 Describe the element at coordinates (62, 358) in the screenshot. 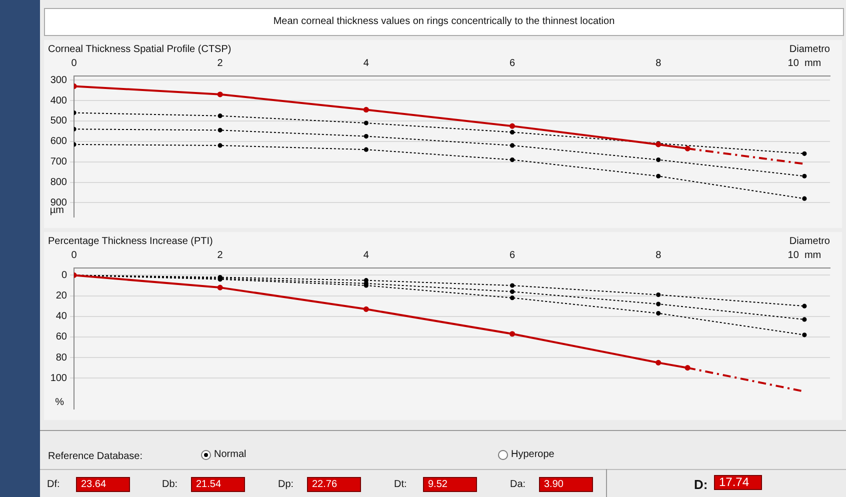

I see `y-tick-label: 80` at that location.